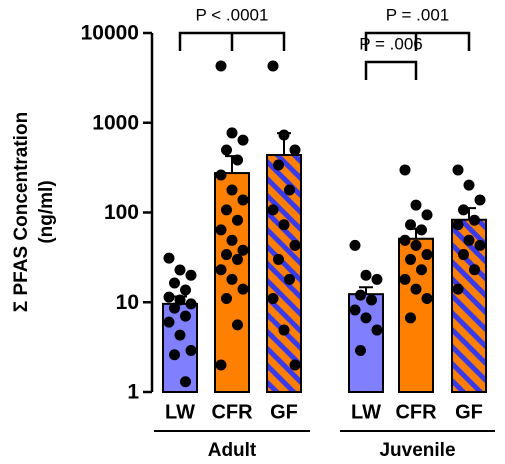  Describe the element at coordinates (366, 290) in the screenshot. I see `error-bar` at that location.